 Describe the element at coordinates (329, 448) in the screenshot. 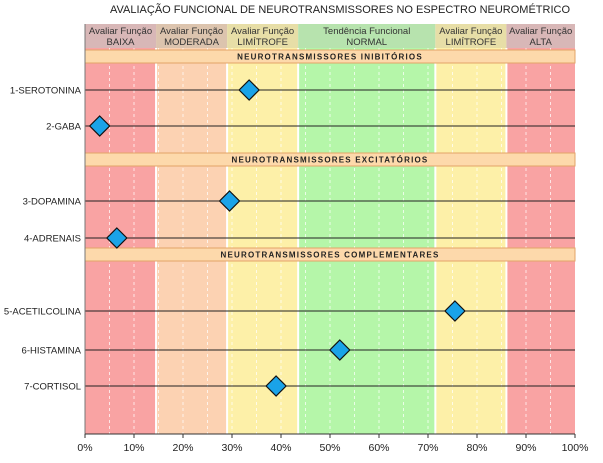

I see `x-tick-label: 50%` at that location.